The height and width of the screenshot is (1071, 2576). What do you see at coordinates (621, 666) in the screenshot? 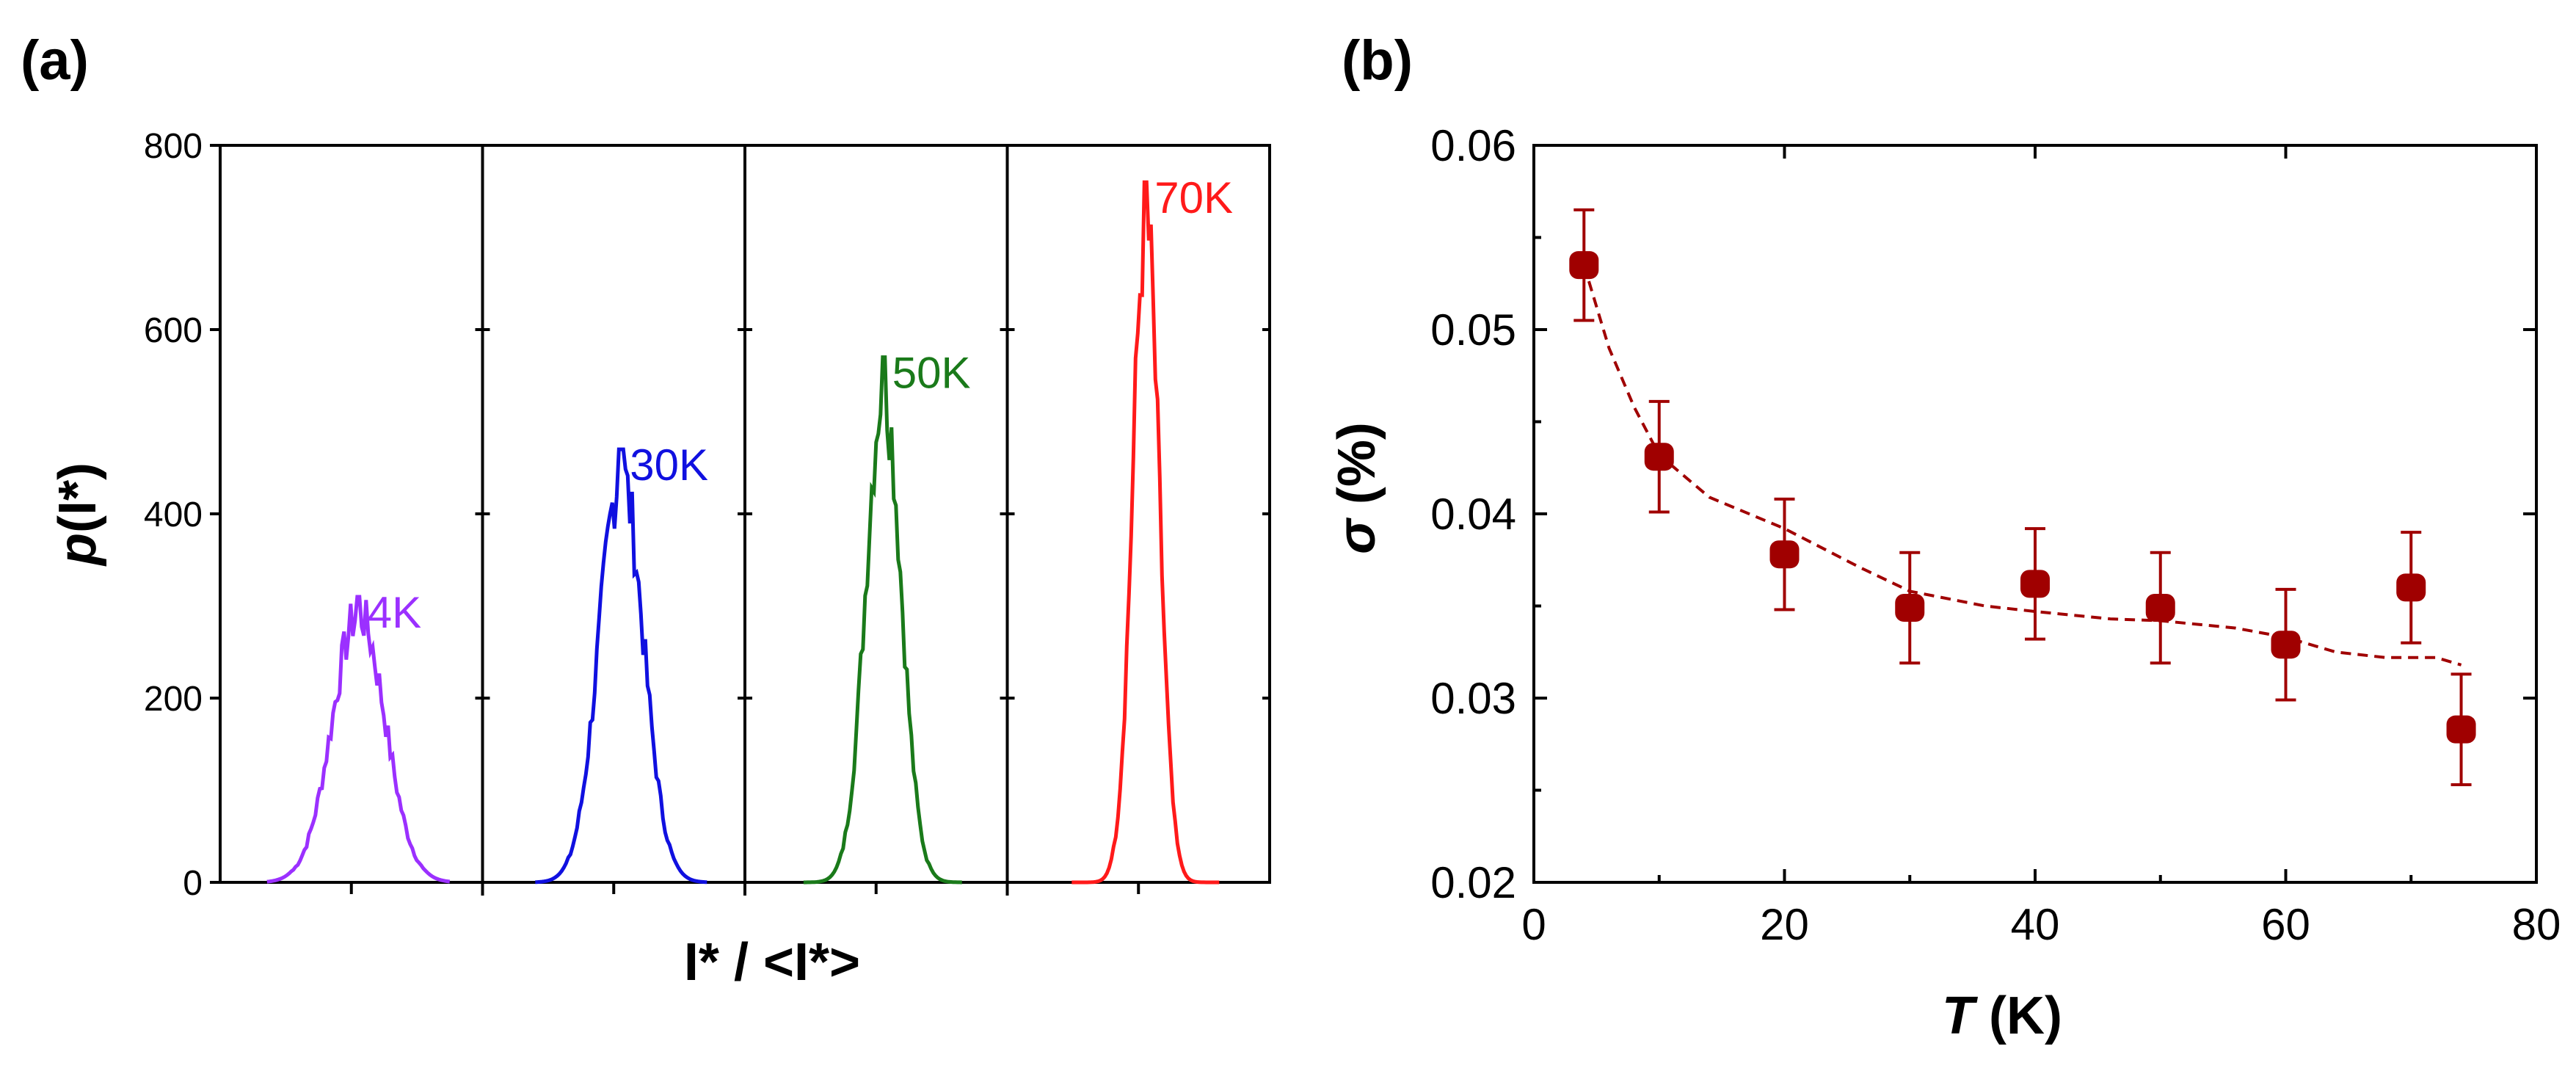
I see `curve-30K` at bounding box center [621, 666].